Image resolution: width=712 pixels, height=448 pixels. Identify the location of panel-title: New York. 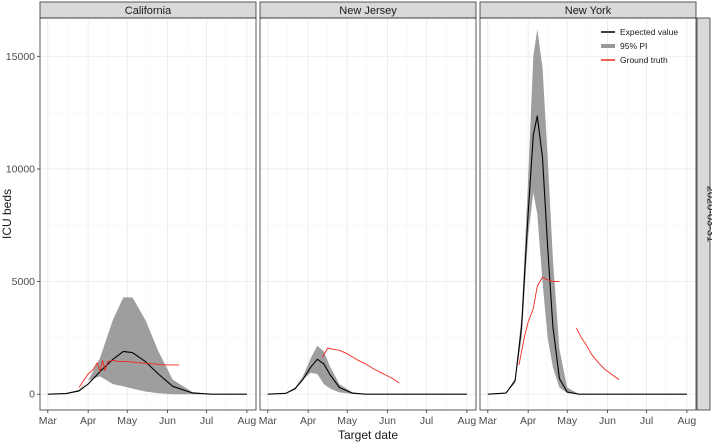
(588, 11).